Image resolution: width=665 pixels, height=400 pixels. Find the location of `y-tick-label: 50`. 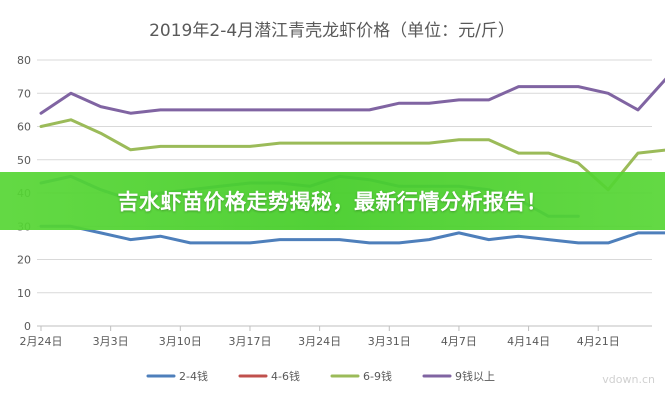

y-tick-label: 50 is located at coordinates (24, 160).